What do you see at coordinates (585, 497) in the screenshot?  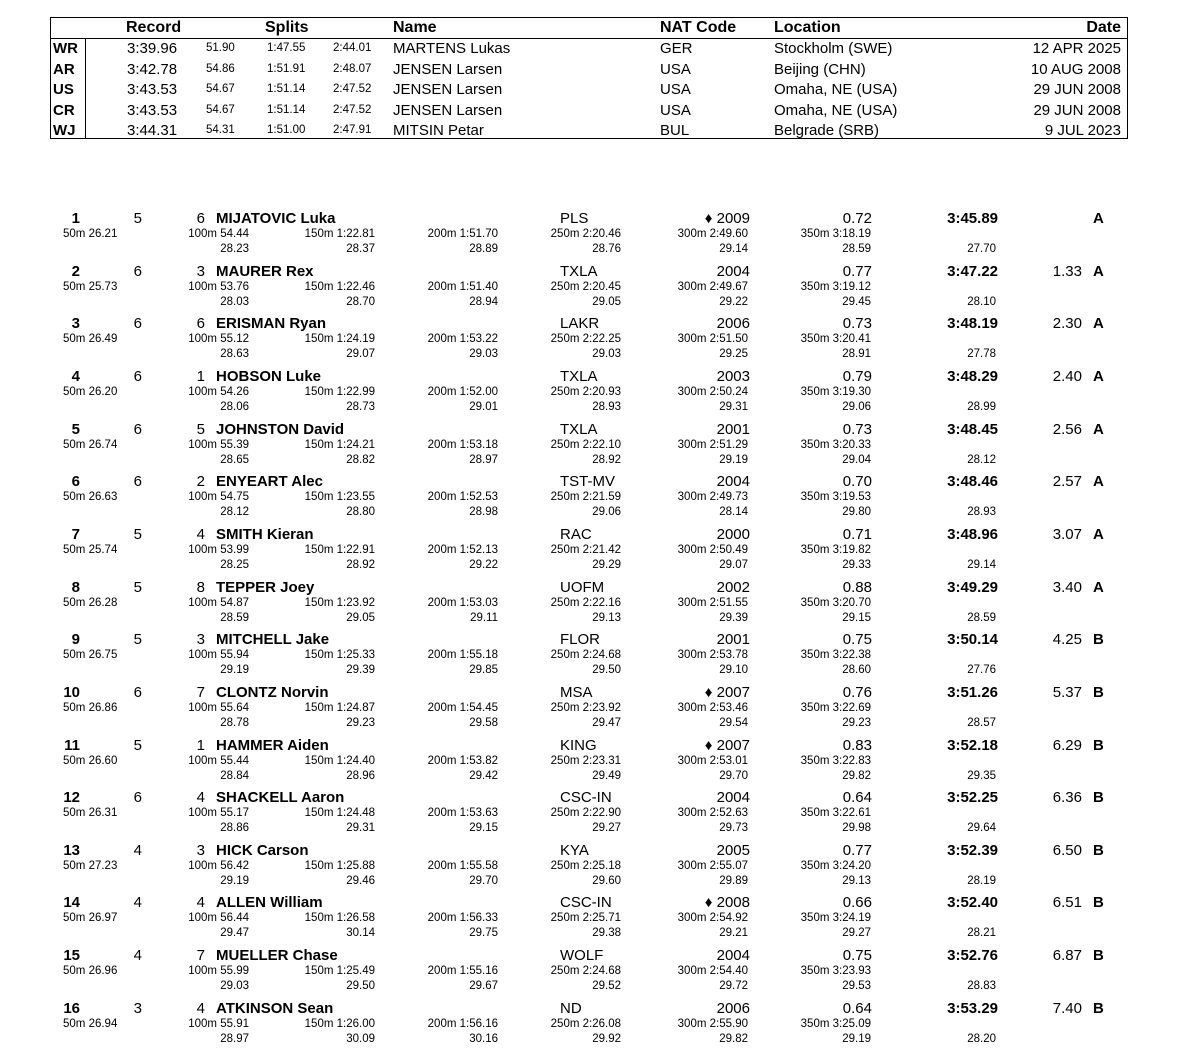 I see `split-250: 250m 2:21.59` at bounding box center [585, 497].